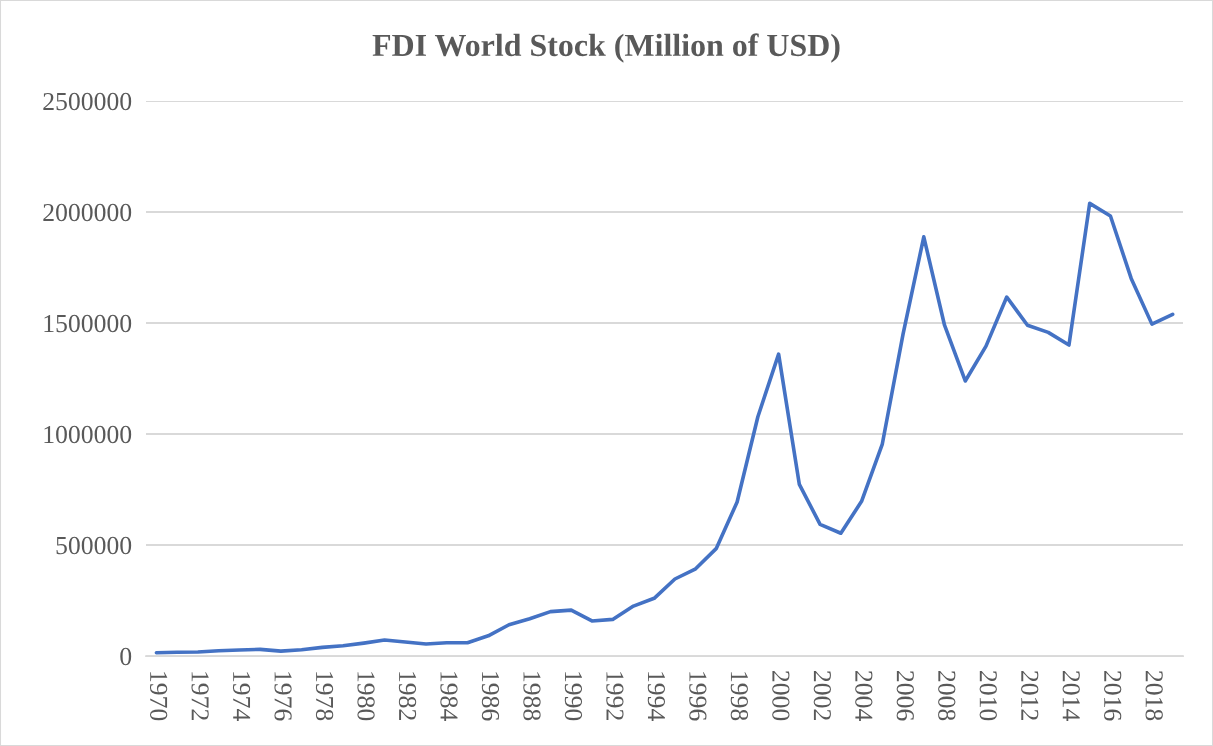  Describe the element at coordinates (822, 695) in the screenshot. I see `x-tick-label: 2002` at that location.